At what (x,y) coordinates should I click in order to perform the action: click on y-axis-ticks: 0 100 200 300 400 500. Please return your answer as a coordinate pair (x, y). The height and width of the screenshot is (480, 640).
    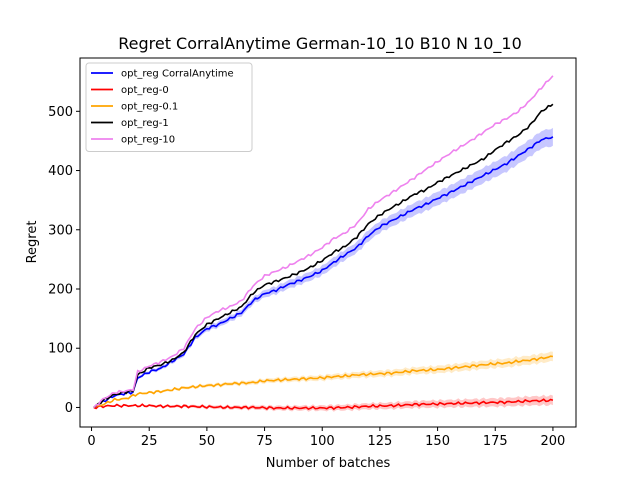
    Looking at the image, I should click on (64, 260).